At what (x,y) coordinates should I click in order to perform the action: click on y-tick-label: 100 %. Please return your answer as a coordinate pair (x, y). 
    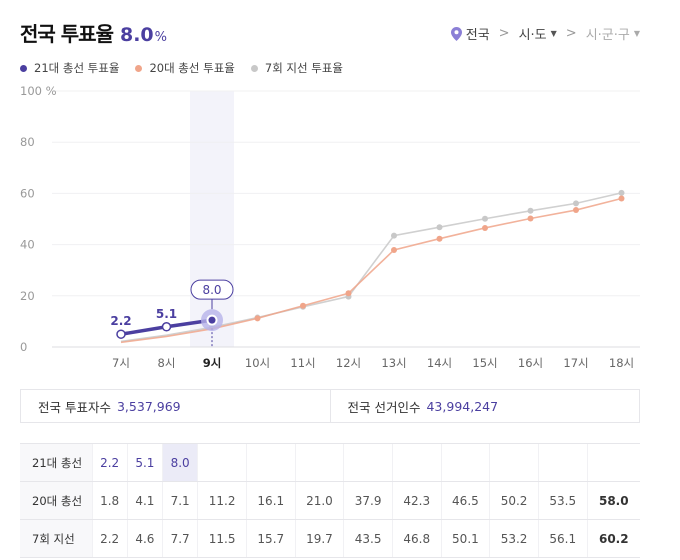
    Looking at the image, I should click on (38, 91).